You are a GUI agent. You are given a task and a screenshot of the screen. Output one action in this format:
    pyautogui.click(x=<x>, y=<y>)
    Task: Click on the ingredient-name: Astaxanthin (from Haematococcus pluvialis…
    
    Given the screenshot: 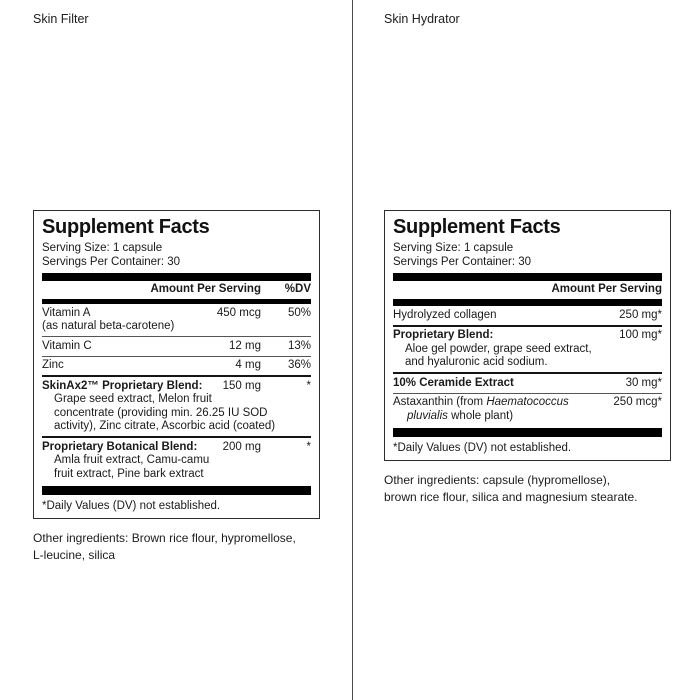 What is the action you would take?
    pyautogui.click(x=527, y=409)
    